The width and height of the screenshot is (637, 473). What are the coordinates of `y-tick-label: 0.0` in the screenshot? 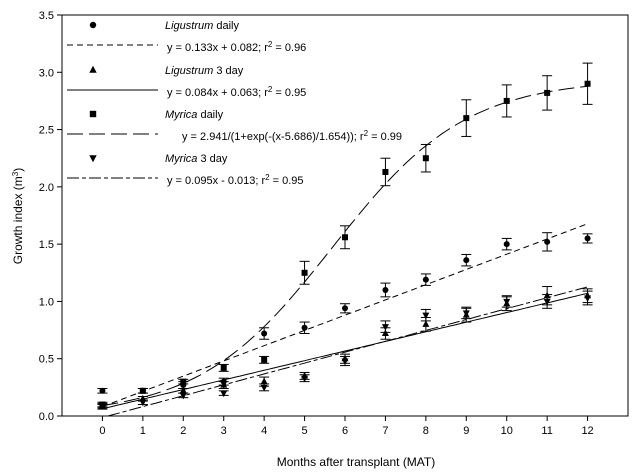 It's located at (46, 417).